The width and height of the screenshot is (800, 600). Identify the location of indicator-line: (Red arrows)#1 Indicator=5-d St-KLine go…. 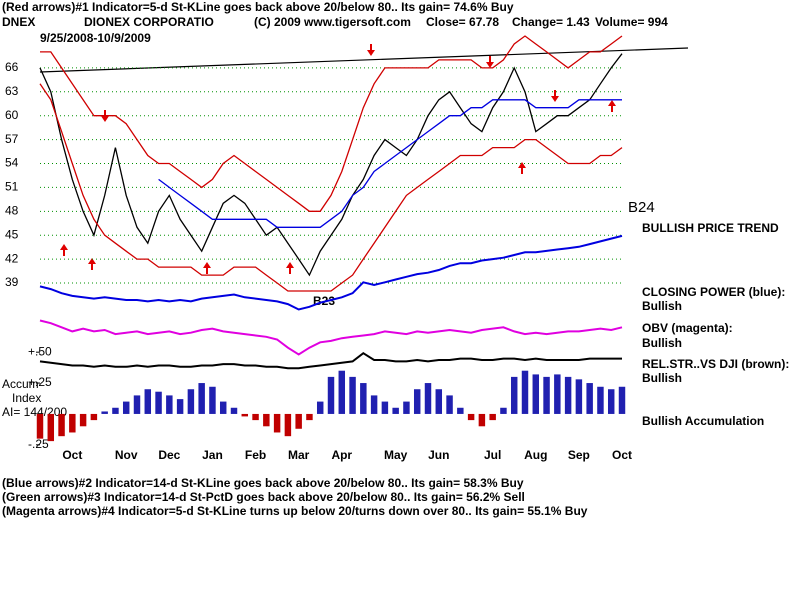
(258, 7).